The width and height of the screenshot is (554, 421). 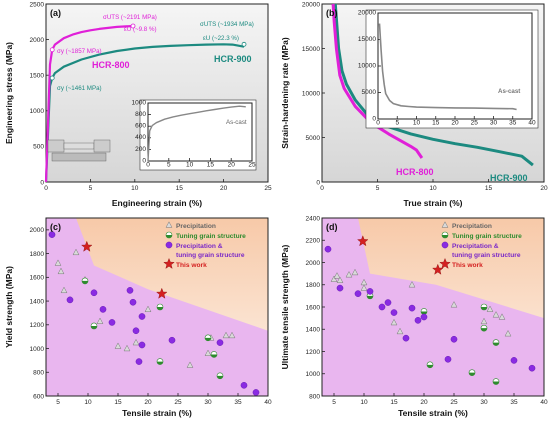 I want to click on inset-a-ytick-label: 400, so click(x=140, y=137).